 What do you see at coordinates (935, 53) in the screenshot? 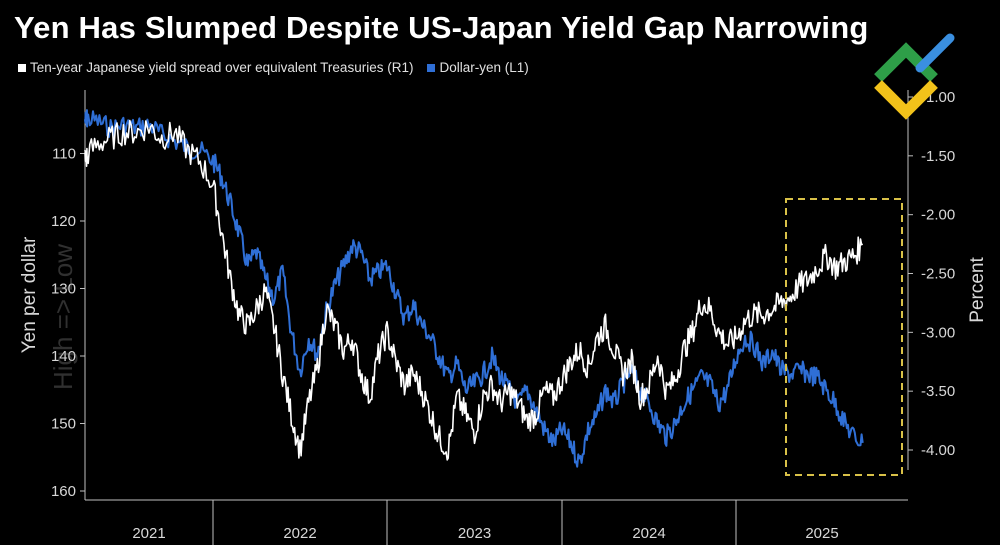
I see `logo-blue-arrow-icon` at bounding box center [935, 53].